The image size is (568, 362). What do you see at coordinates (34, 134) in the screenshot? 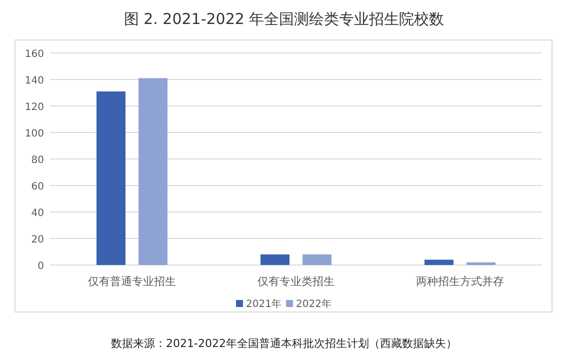
I see `y-tick-label: 100` at bounding box center [34, 134].